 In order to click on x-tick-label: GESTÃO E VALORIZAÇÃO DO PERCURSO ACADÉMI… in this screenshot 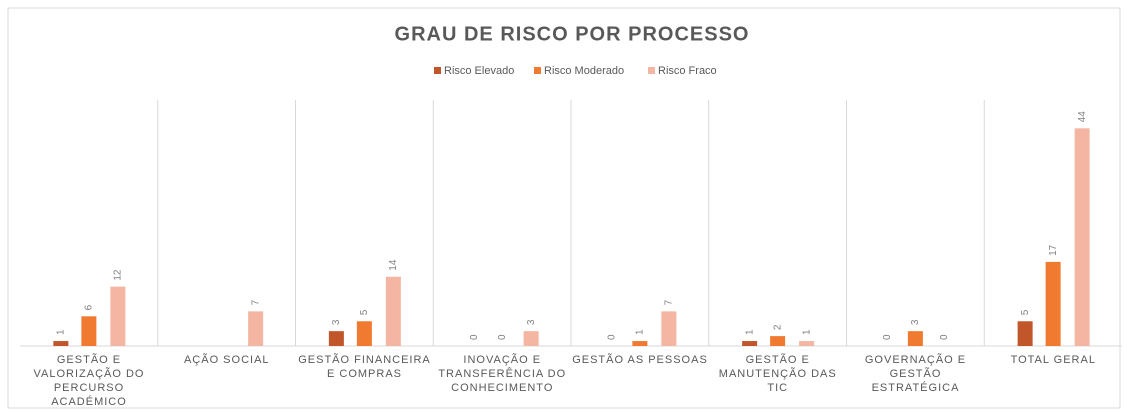, I will do `click(89, 381)`.